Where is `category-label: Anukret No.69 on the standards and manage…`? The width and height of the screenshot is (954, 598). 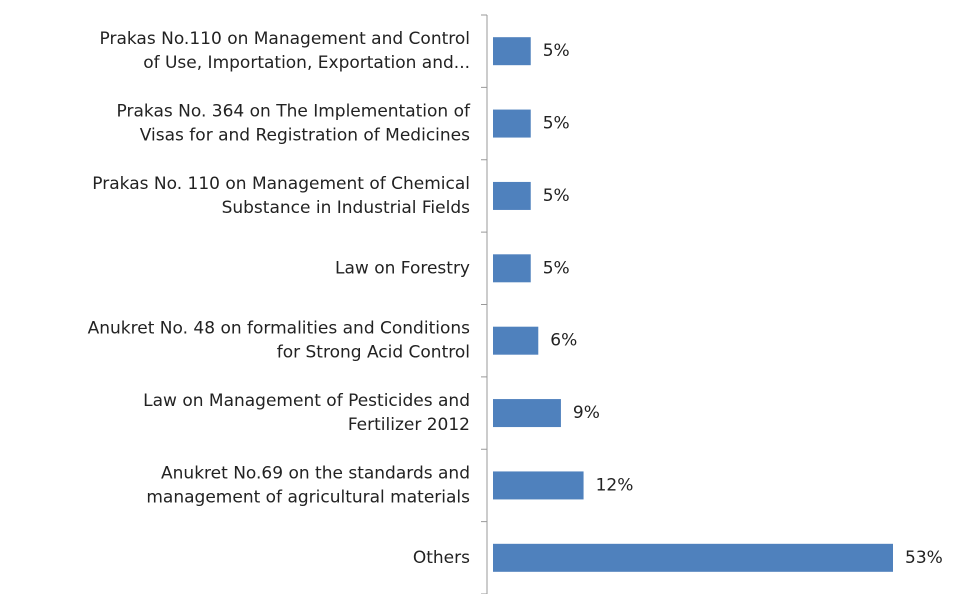 category-label: Anukret No.69 on the standards and manage… is located at coordinates (308, 485).